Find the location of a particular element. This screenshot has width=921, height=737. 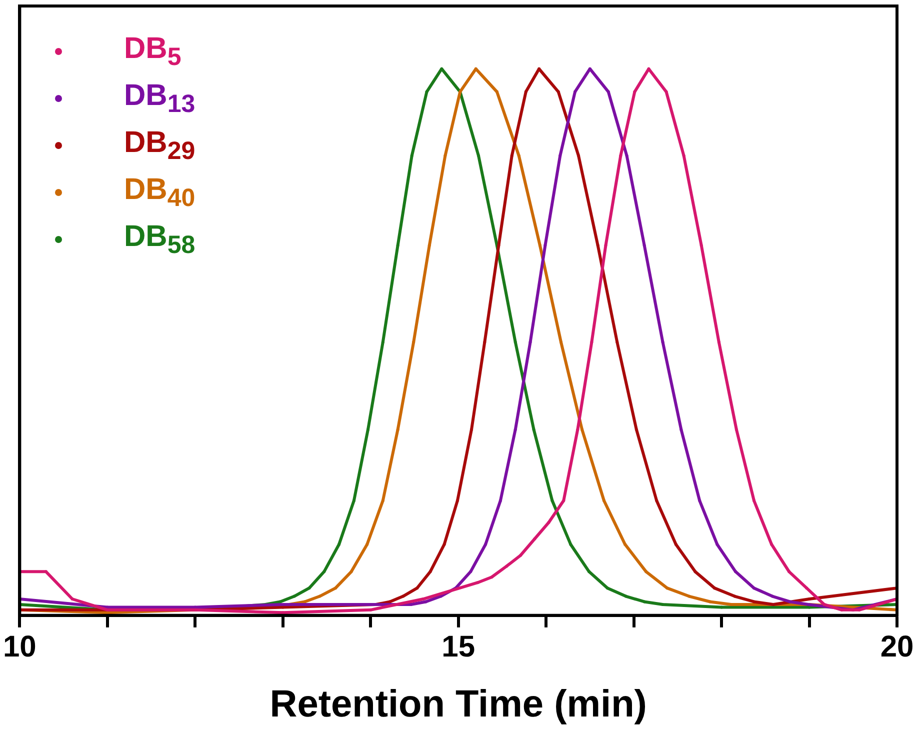

legend-label: DB$_{13}$ is located at coordinates (160, 98).